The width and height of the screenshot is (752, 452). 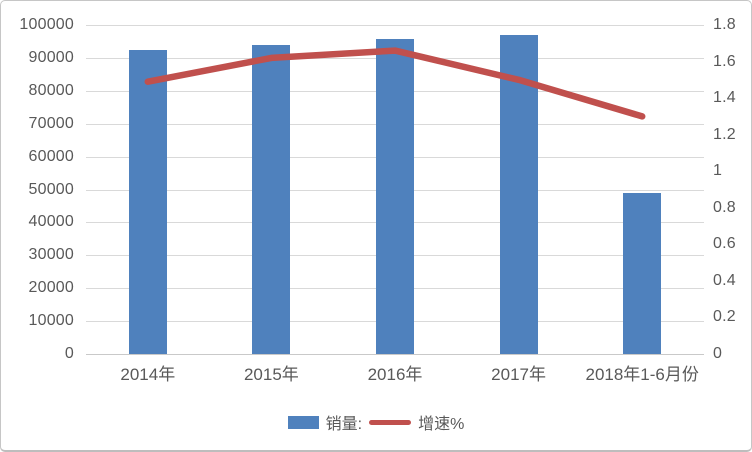 I want to click on left-axis-tick: 70000, so click(x=51, y=123).